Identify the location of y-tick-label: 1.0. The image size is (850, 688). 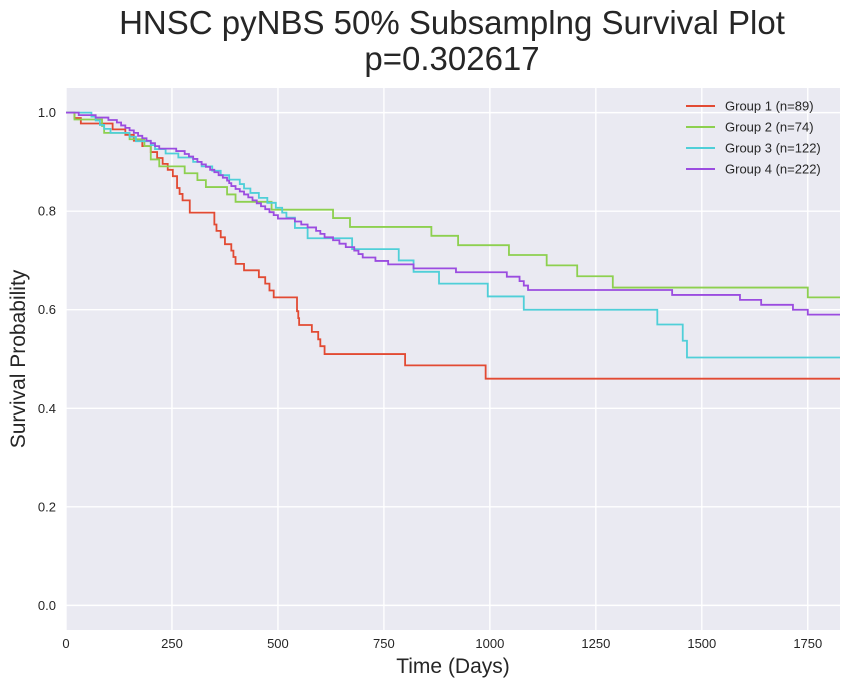
(47, 112).